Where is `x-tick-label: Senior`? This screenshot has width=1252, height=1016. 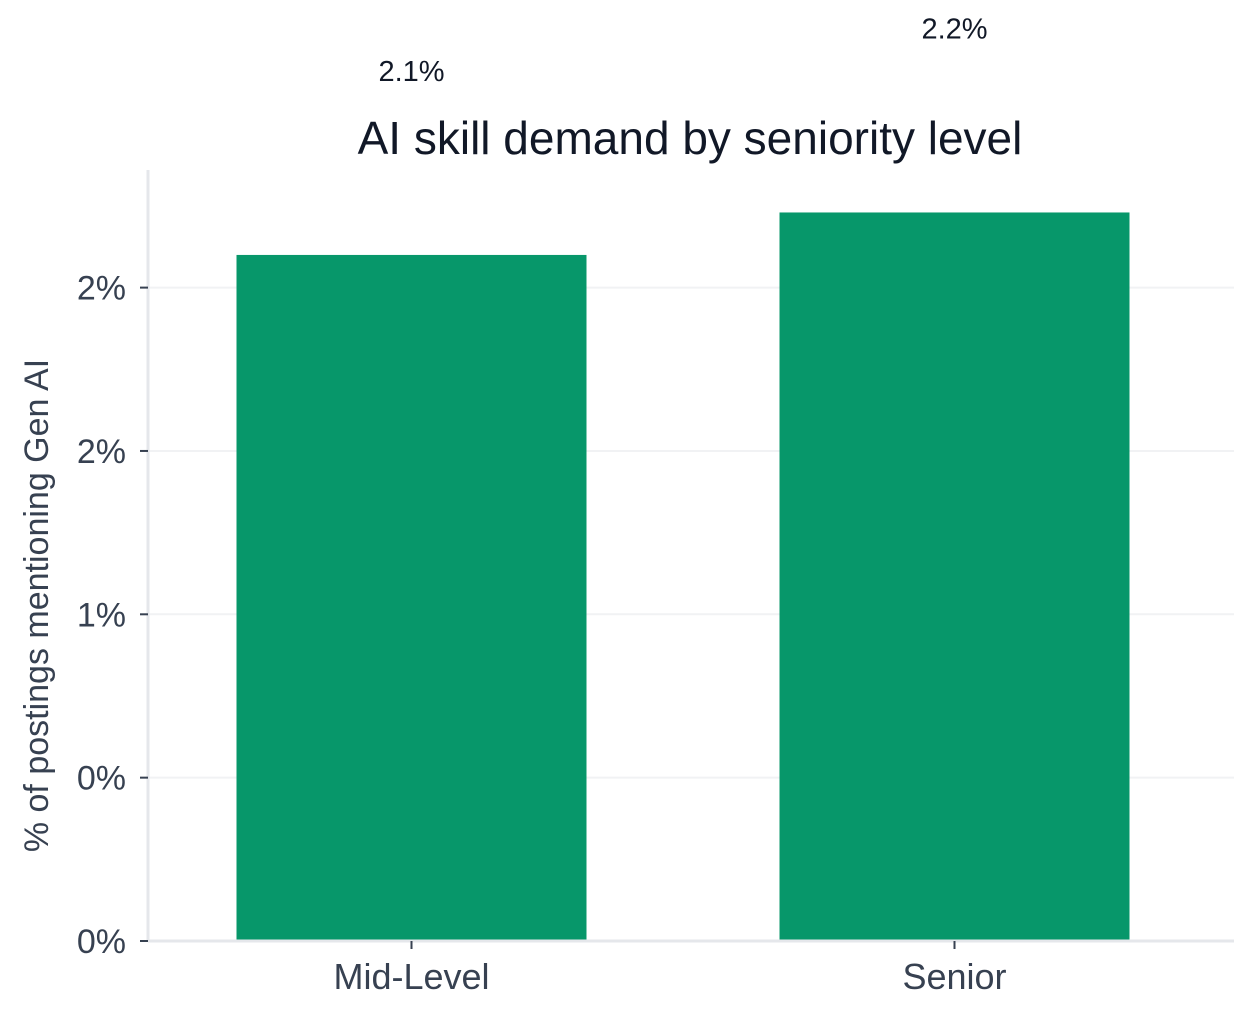 x-tick-label: Senior is located at coordinates (954, 976).